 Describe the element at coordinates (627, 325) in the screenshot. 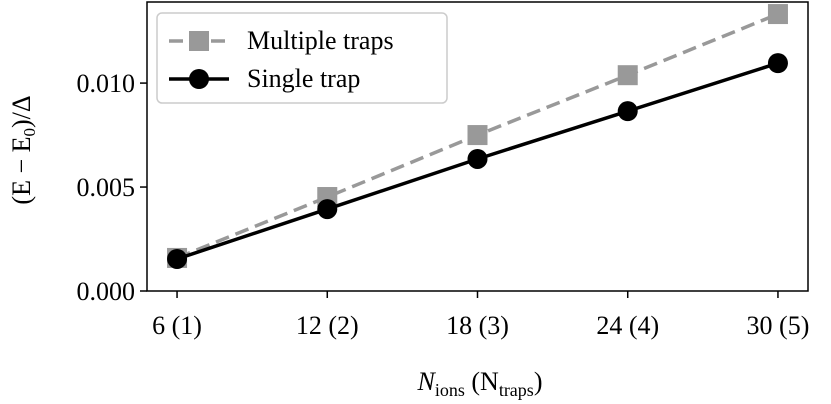

I see `x-tick-label: 24 (4)` at that location.